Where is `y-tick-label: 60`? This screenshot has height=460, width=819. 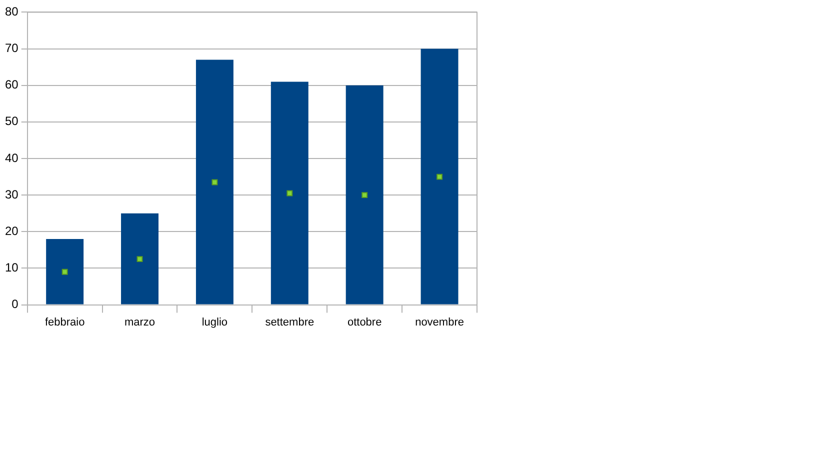
y-tick-label: 60 is located at coordinates (11, 85).